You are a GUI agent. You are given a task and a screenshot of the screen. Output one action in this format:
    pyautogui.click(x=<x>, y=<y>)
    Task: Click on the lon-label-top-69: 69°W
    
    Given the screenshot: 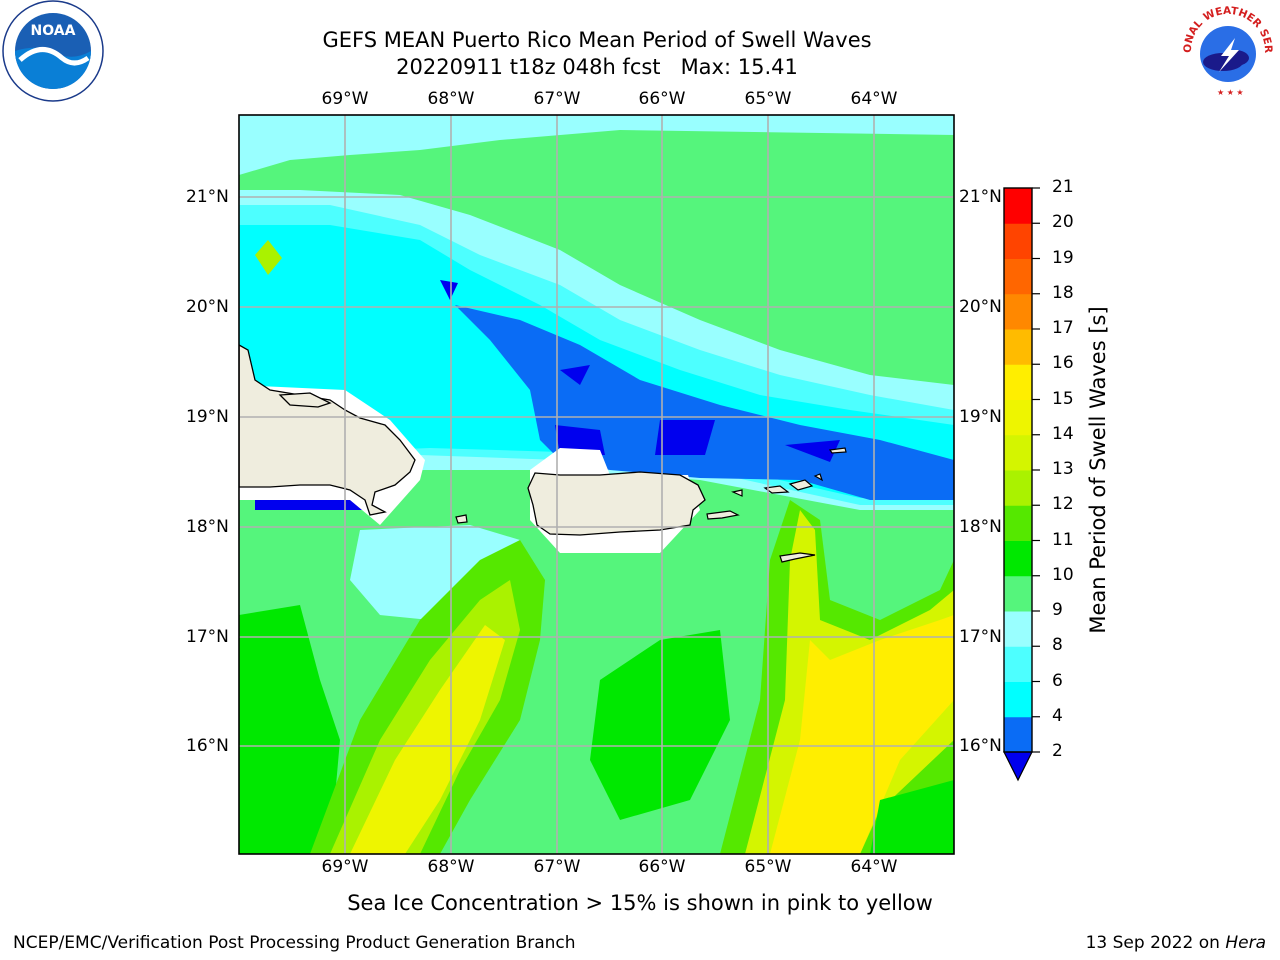 What is the action you would take?
    pyautogui.click(x=345, y=99)
    